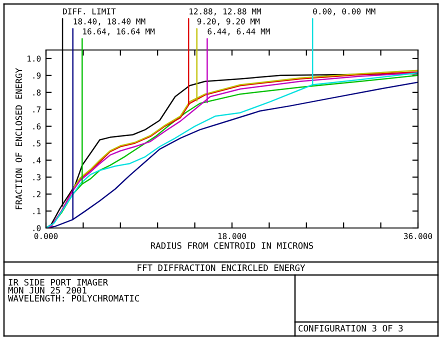  What do you see at coordinates (34, 59) in the screenshot?
I see `y-tick-label: 1.0` at bounding box center [34, 59].